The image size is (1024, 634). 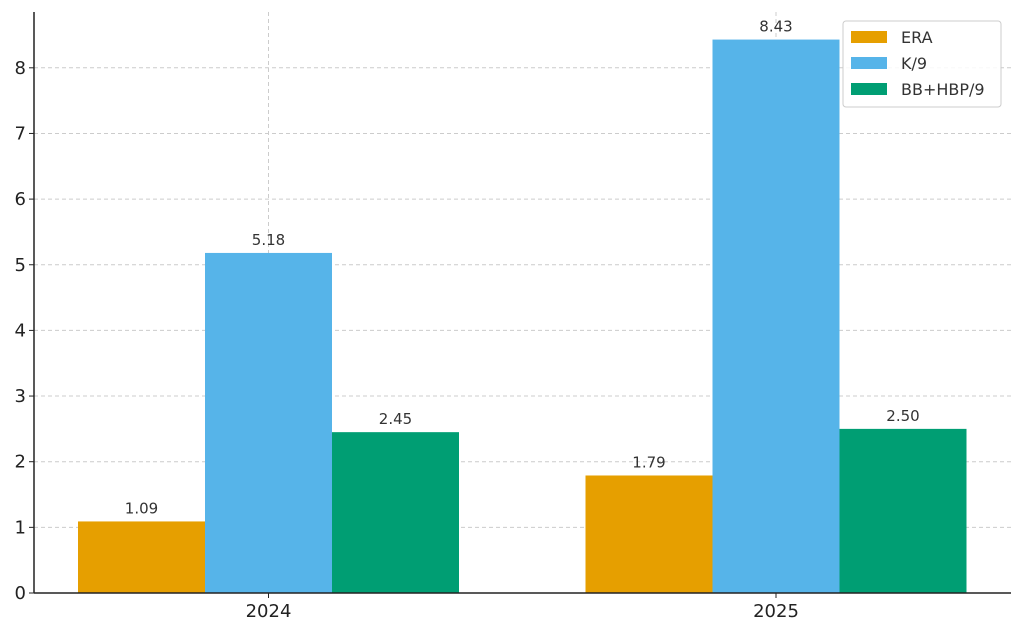 What do you see at coordinates (20, 593) in the screenshot?
I see `y-tick-label: 0` at bounding box center [20, 593].